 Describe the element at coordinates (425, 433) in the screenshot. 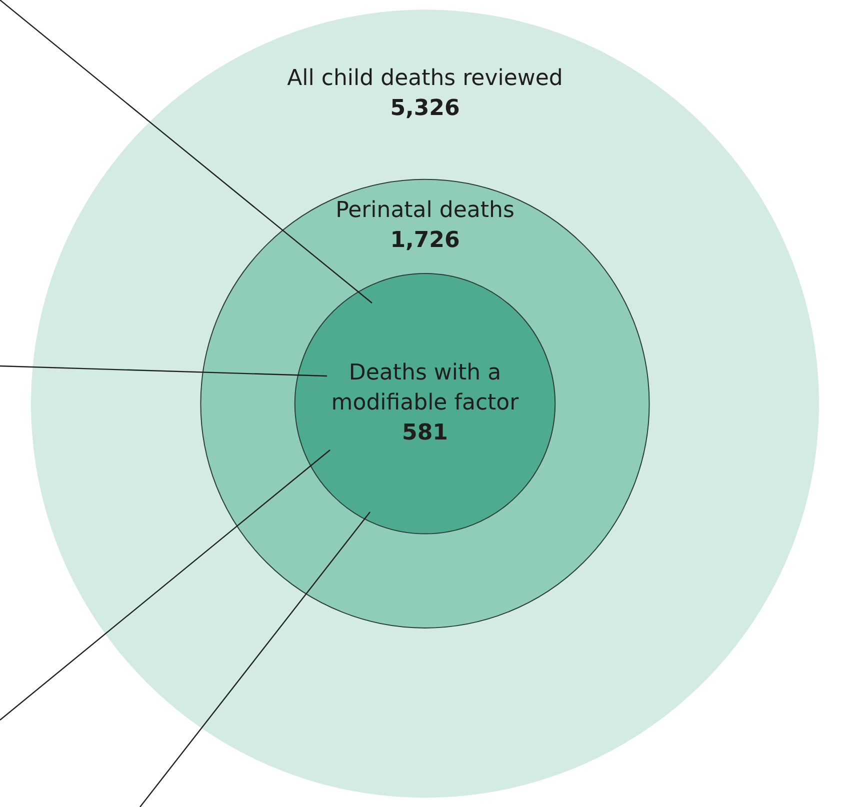

I see `data-label: 581` at that location.